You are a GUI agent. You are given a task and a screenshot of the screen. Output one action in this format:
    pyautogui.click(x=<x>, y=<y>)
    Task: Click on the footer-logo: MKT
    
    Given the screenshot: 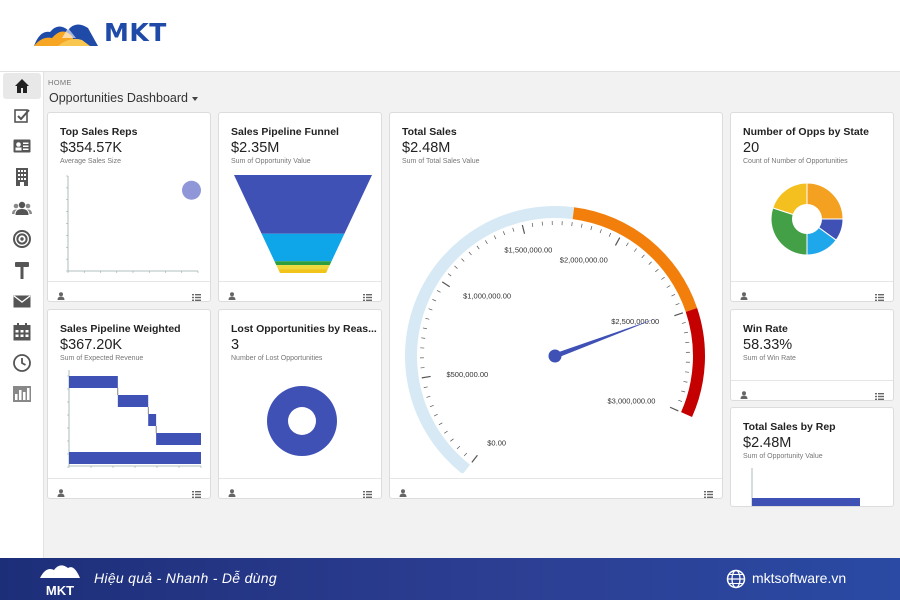 What is the action you would take?
    pyautogui.click(x=60, y=581)
    